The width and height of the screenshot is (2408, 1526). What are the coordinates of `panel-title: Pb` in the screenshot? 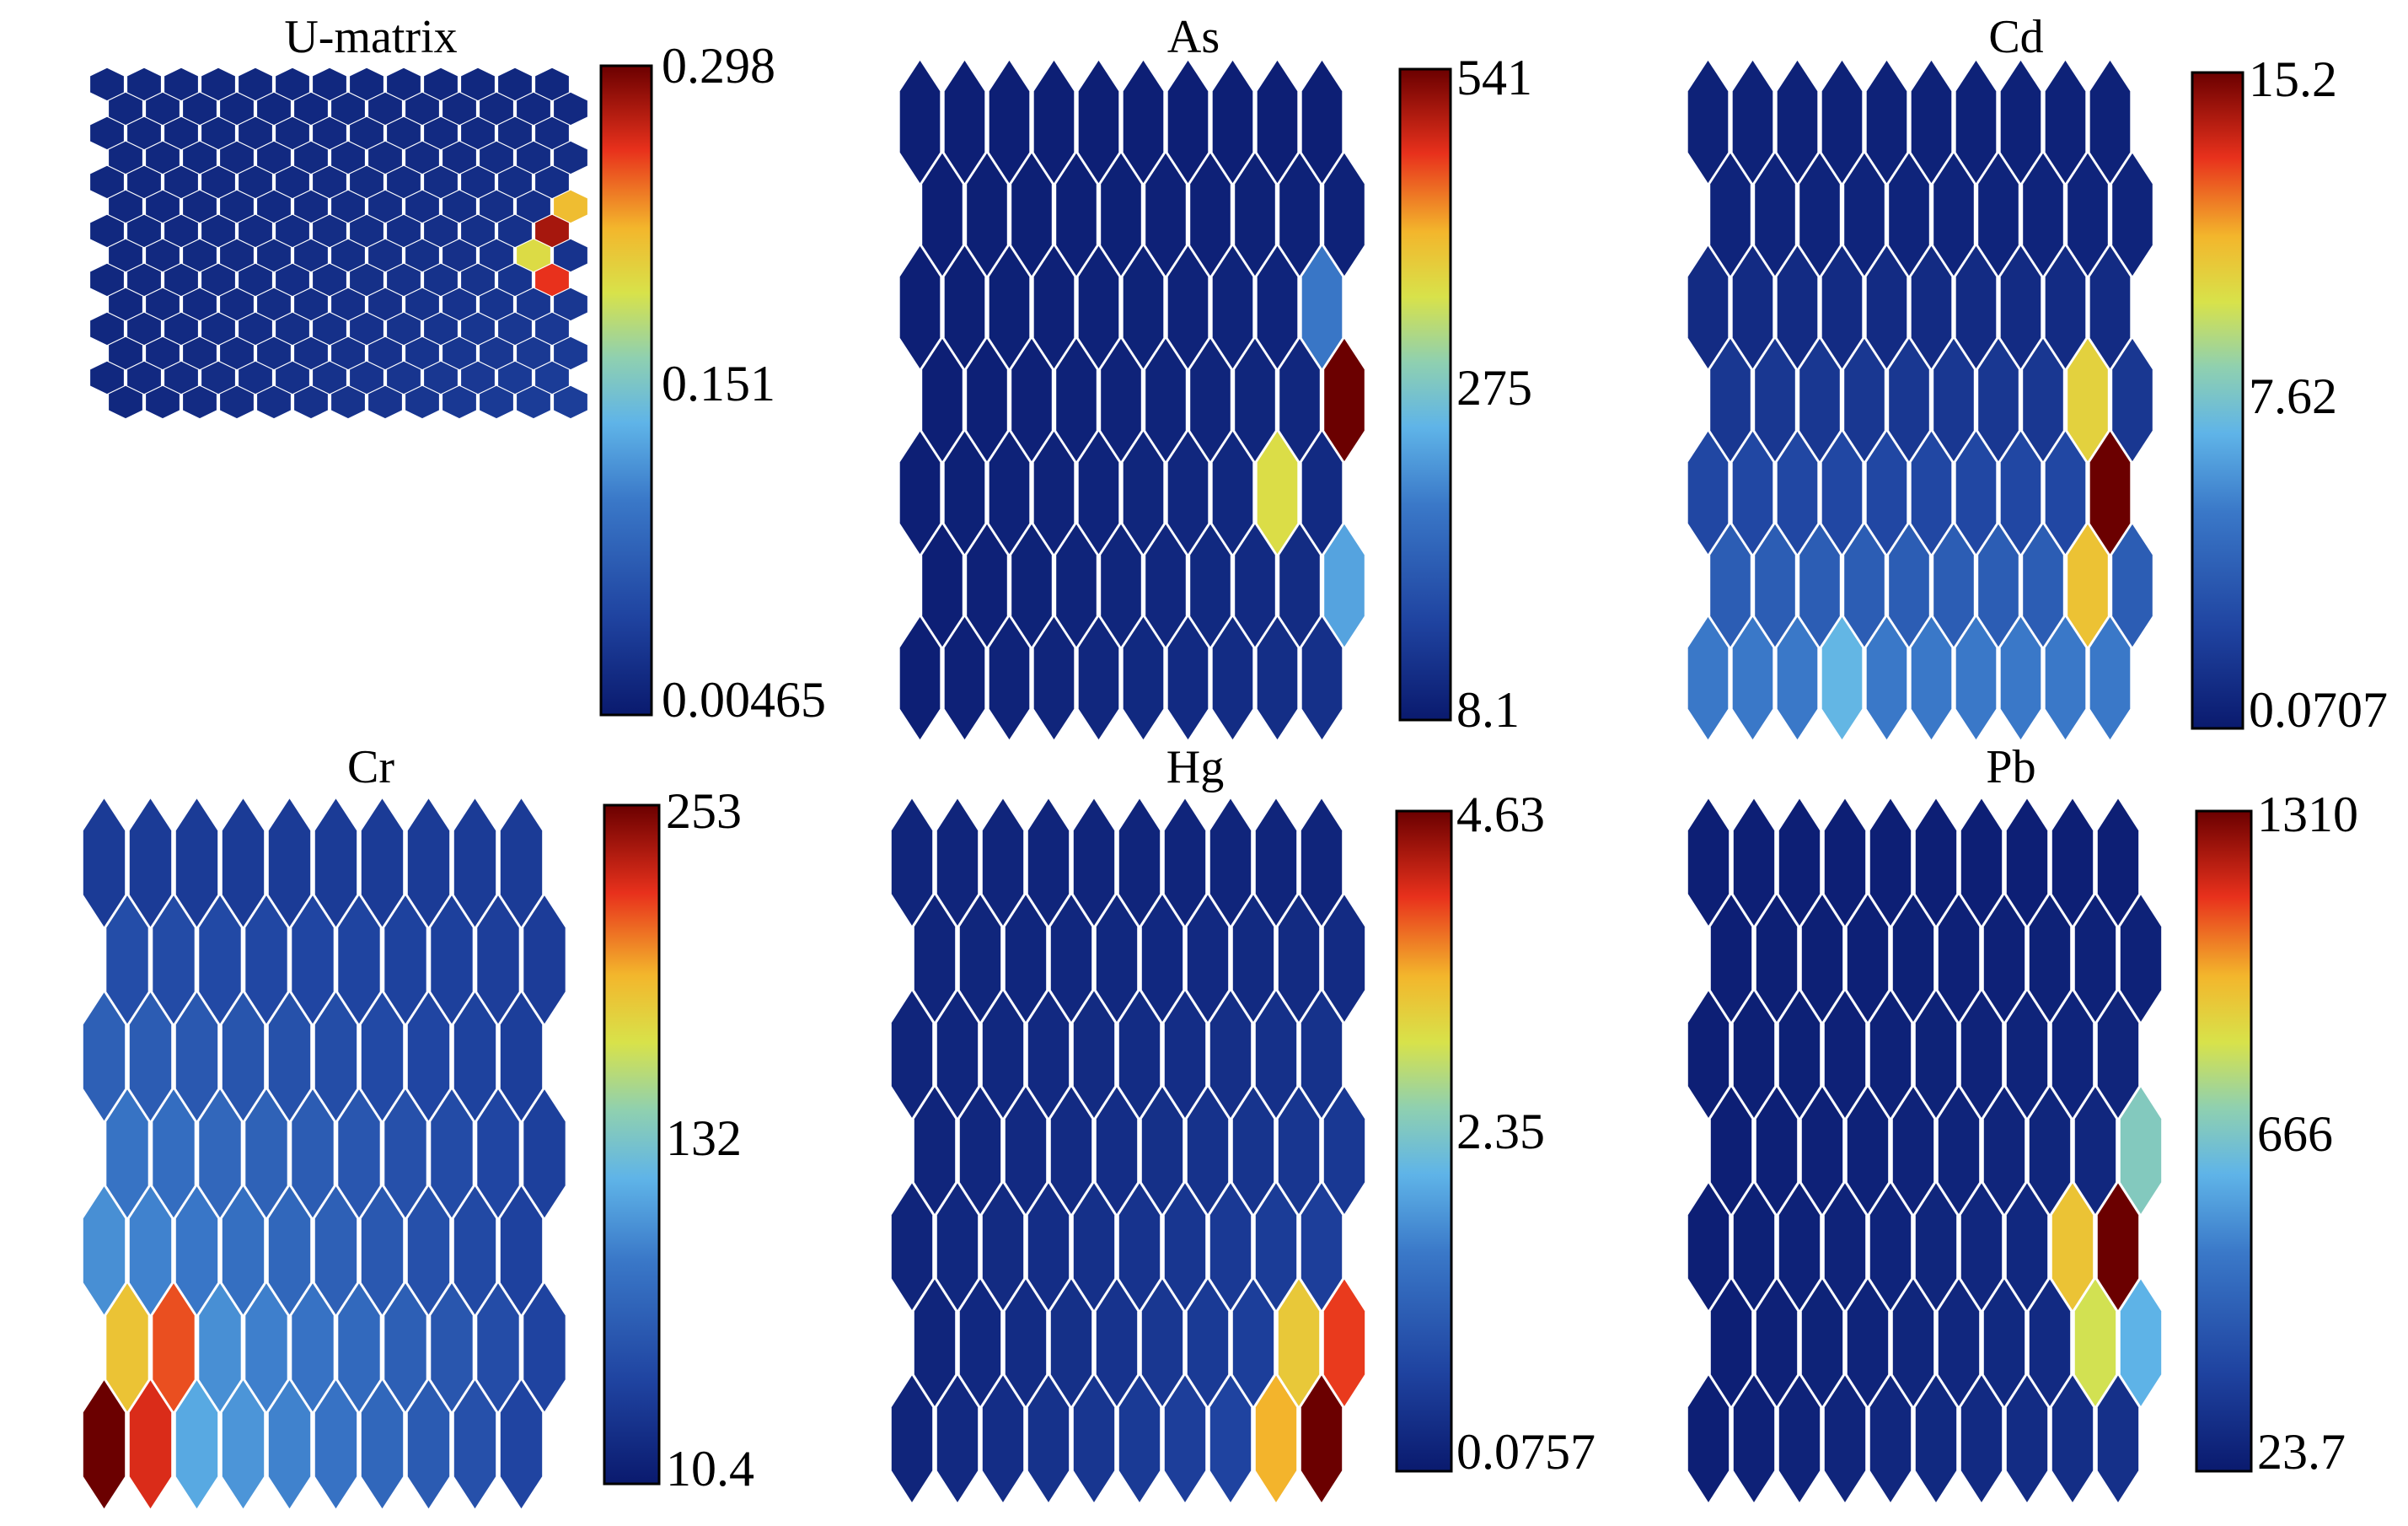 It's located at (2010, 767).